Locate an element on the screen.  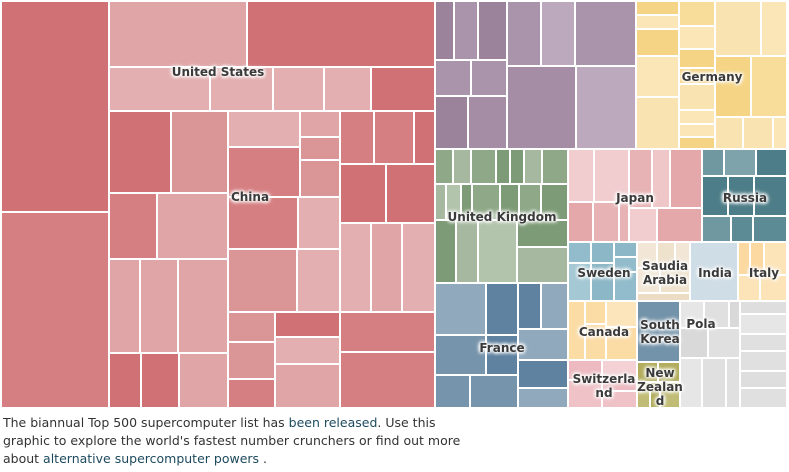
treemap-node-china is located at coordinates (536, 76).